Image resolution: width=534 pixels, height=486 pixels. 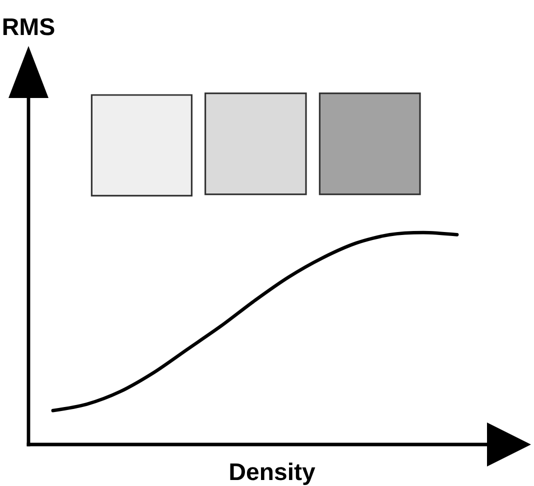 What do you see at coordinates (28, 27) in the screenshot?
I see `text: RMS` at bounding box center [28, 27].